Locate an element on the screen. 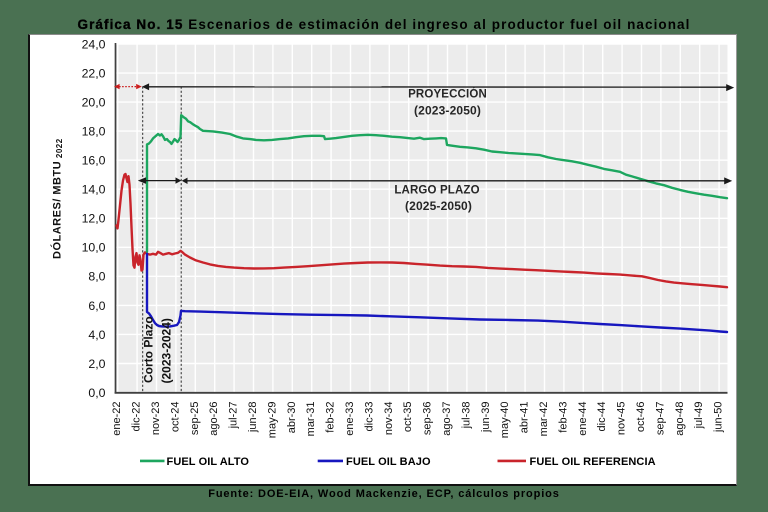 This screenshot has width=768, height=512. svg-text: nov-45 is located at coordinates (622, 419).